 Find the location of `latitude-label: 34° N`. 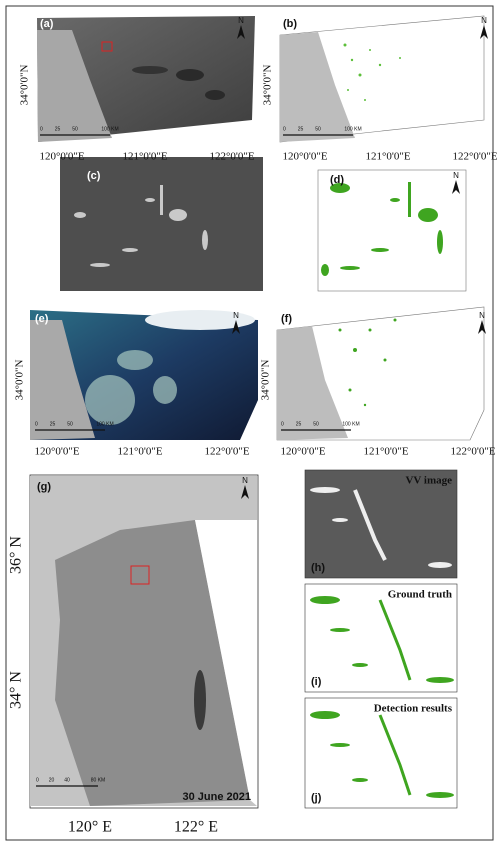

latitude-label: 34° N is located at coordinates (16, 690).